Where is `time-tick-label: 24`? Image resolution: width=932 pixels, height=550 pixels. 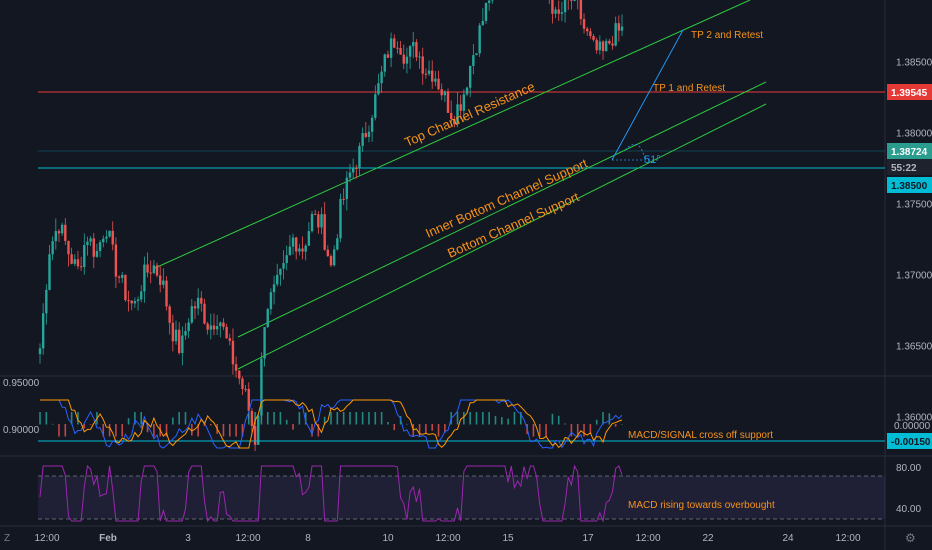 time-tick-label: 24 is located at coordinates (788, 538).